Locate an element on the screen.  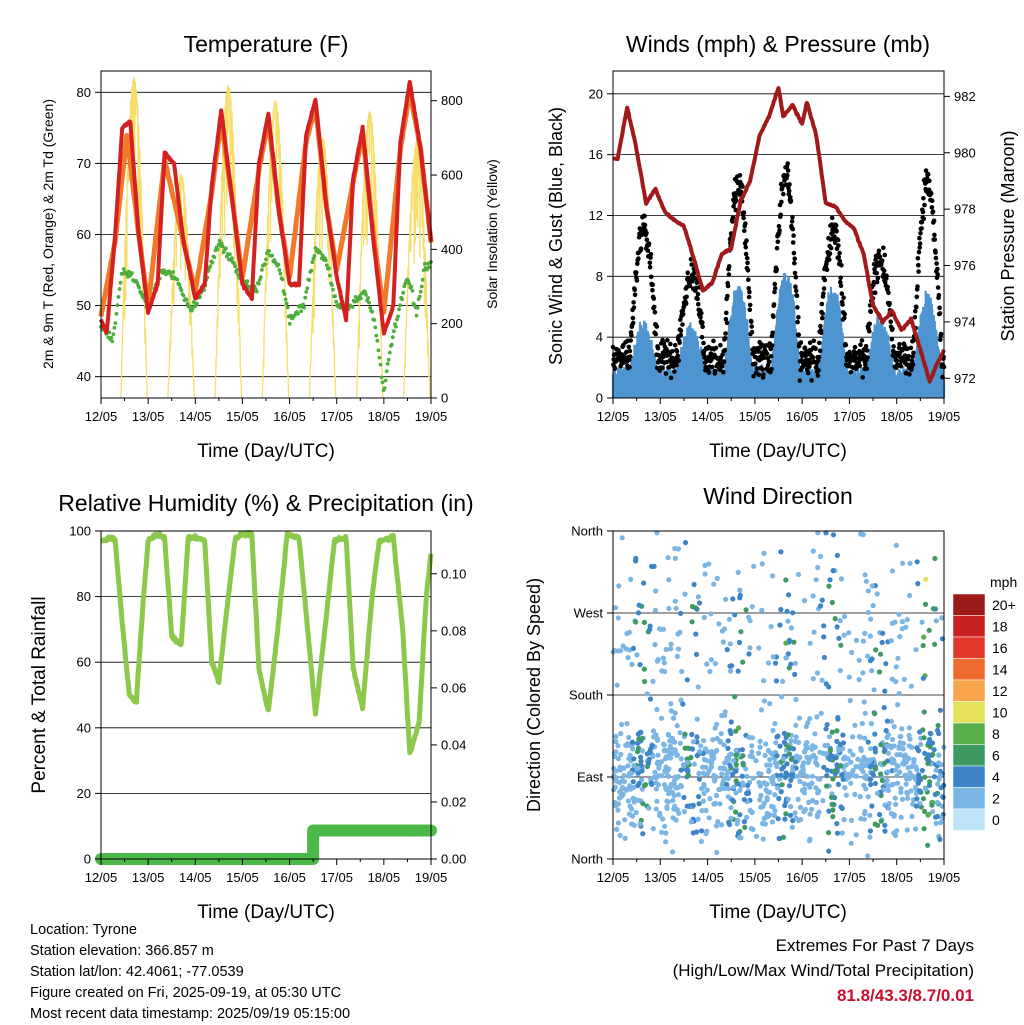
x-tick-label: 12/05 is located at coordinates (101, 416).